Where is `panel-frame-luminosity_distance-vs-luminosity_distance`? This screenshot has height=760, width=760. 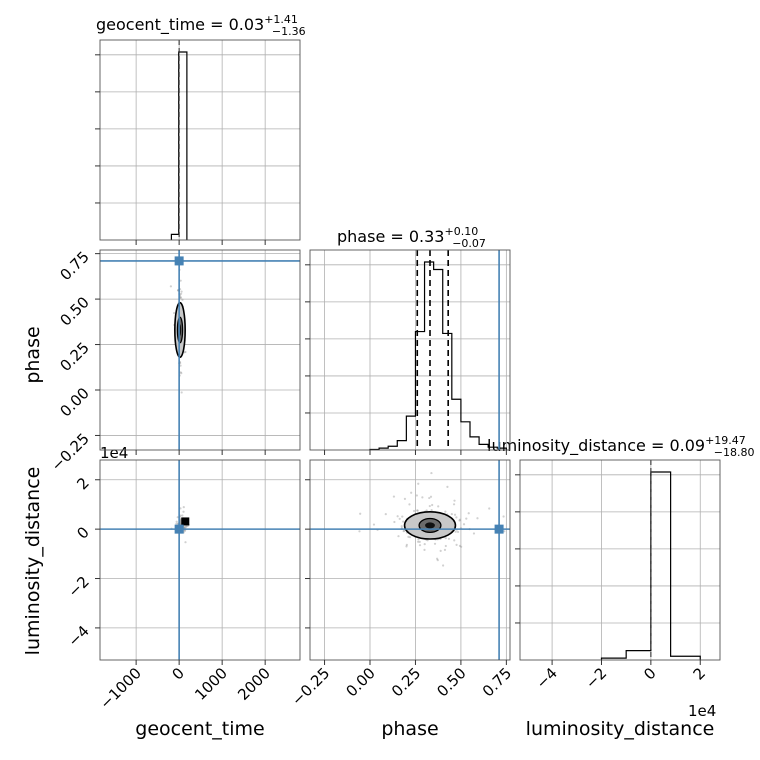 panel-frame-luminosity_distance-vs-luminosity_distance is located at coordinates (620, 560).